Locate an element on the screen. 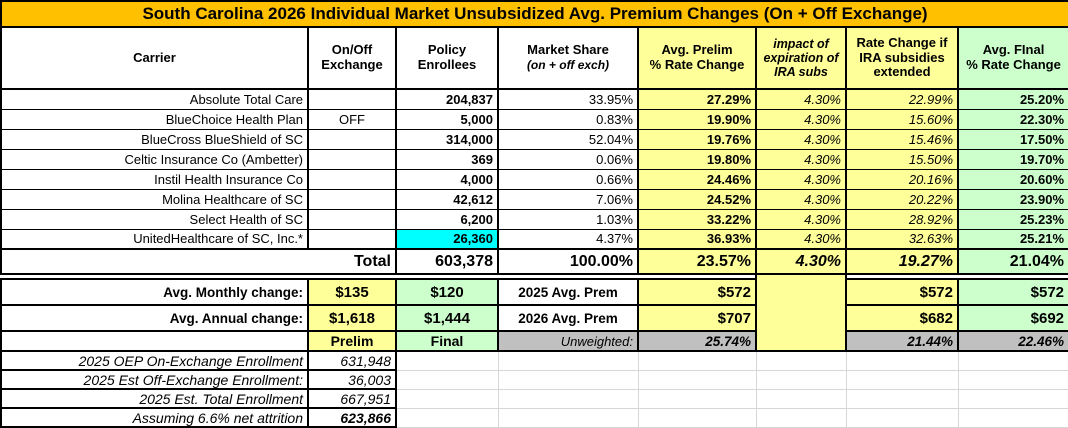  enrollment-row: 2025 OEP On-Exchange Enrollment 631,948 is located at coordinates (534, 360).